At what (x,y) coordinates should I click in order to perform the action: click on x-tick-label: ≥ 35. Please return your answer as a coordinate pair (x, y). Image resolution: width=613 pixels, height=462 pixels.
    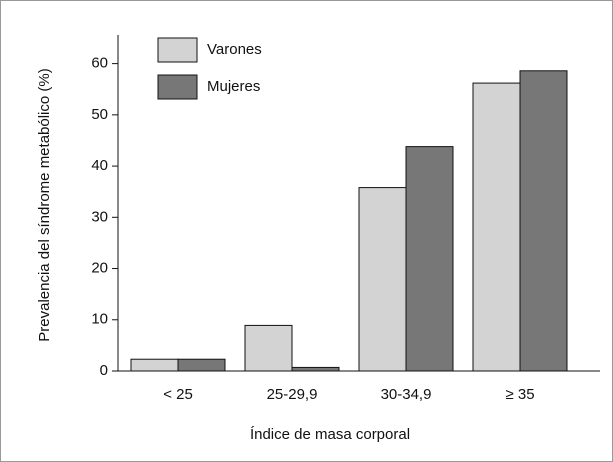
    Looking at the image, I should click on (519, 394).